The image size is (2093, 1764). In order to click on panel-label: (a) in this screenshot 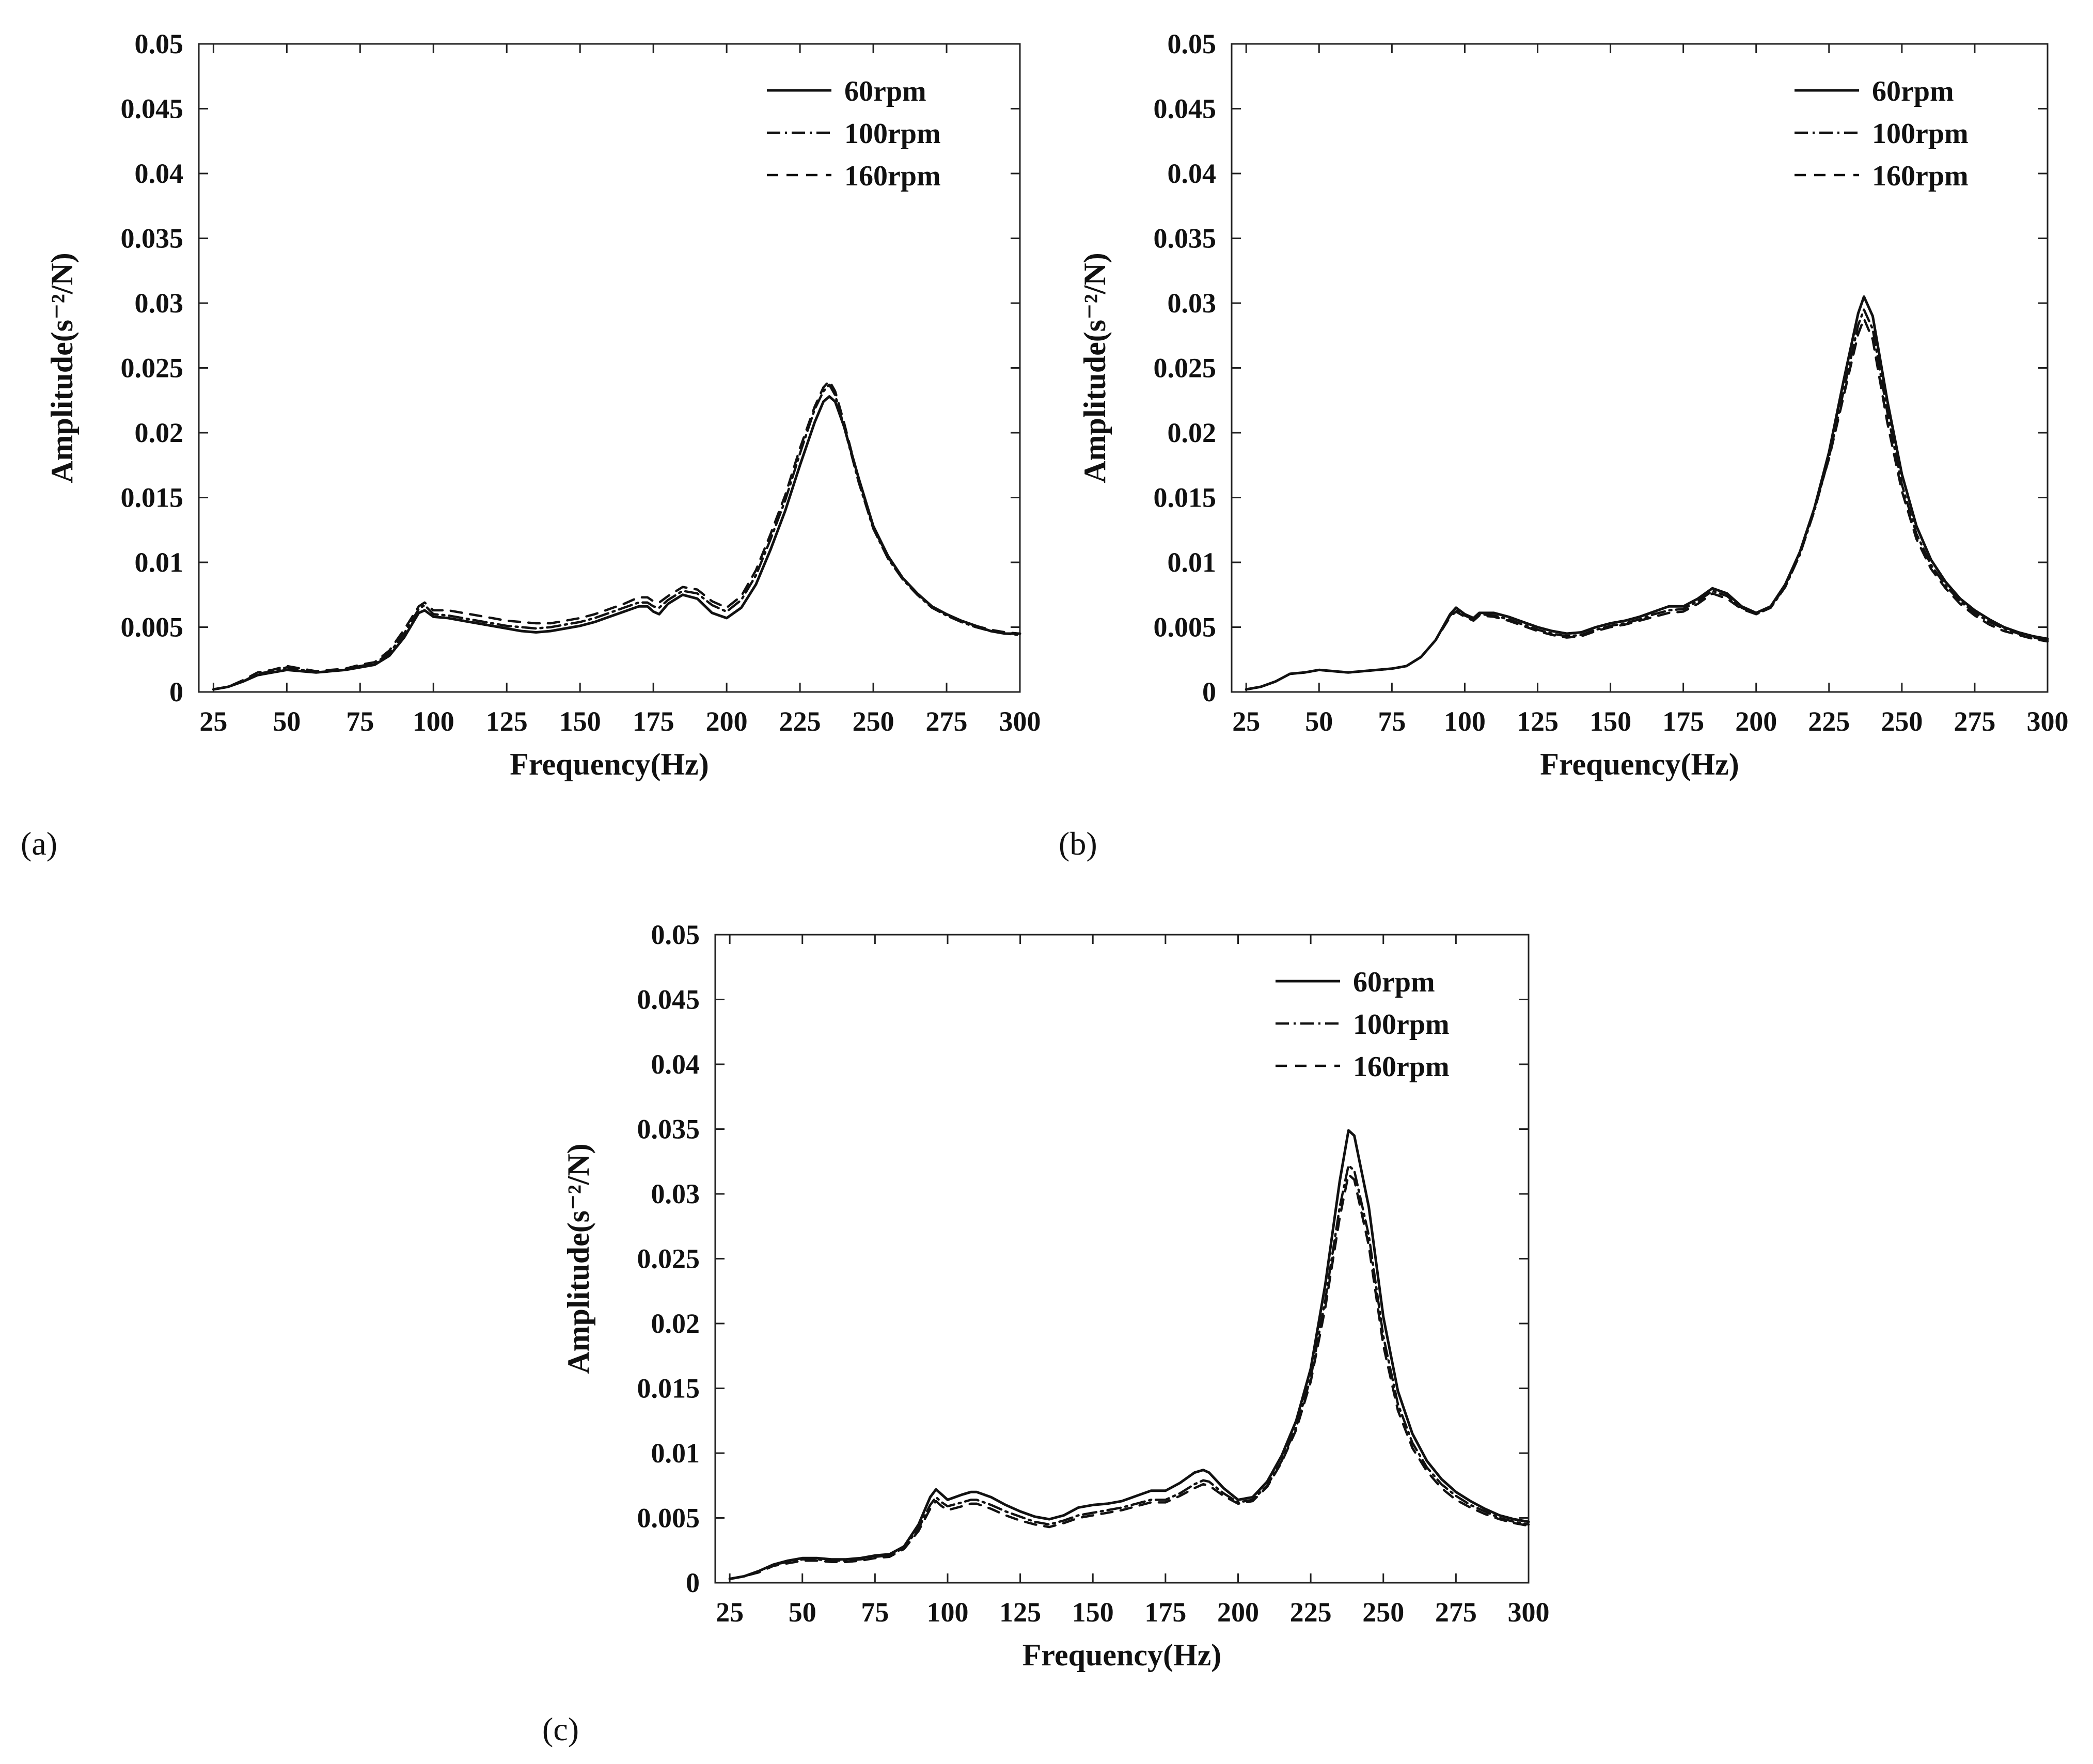, I will do `click(39, 843)`.